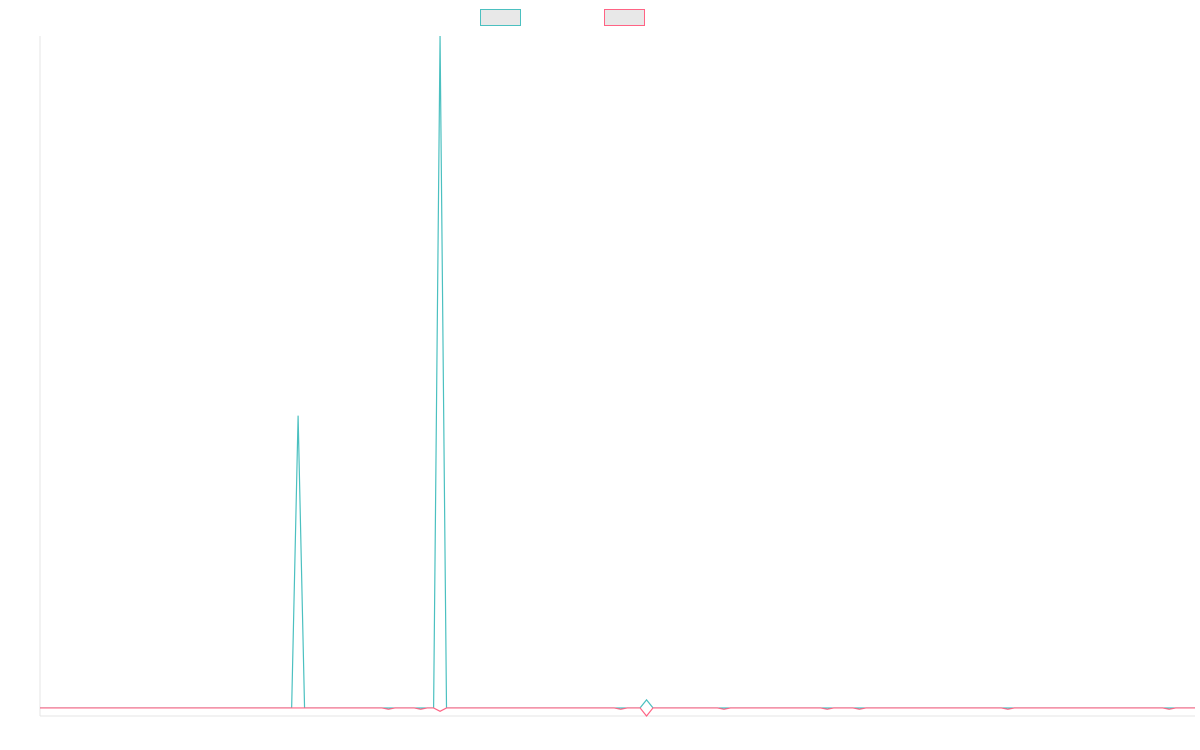 The image size is (1200, 750). What do you see at coordinates (617, 712) in the screenshot?
I see `series-line` at bounding box center [617, 712].